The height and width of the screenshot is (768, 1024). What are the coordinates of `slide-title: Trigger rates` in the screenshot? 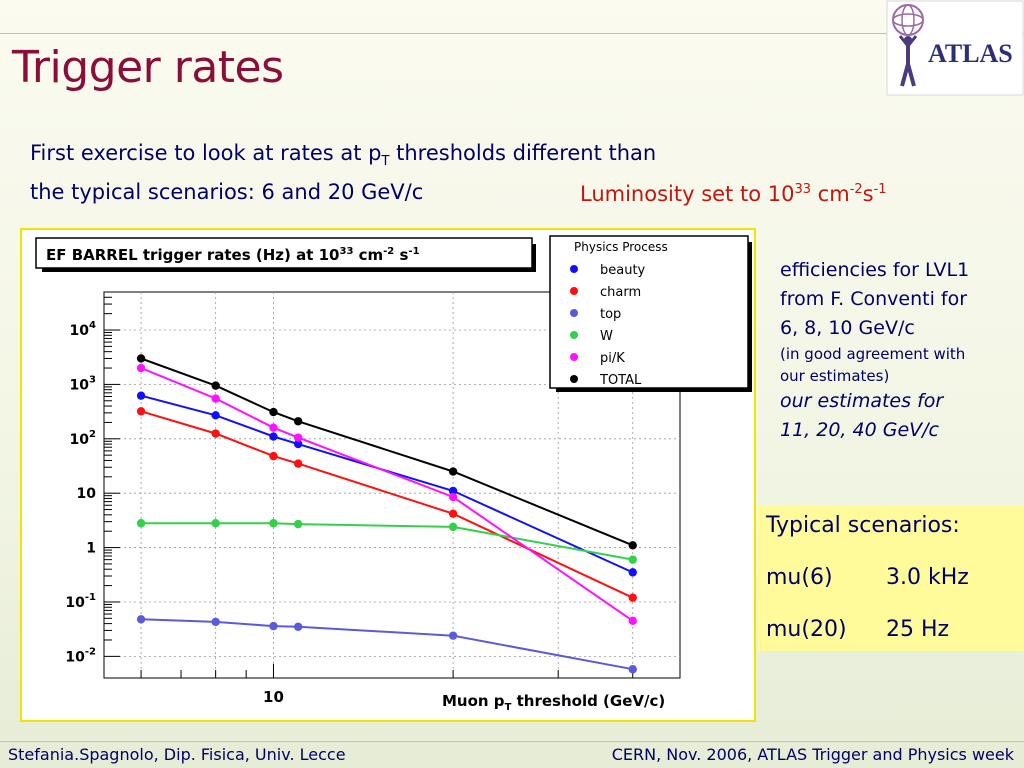 It's located at (148, 67).